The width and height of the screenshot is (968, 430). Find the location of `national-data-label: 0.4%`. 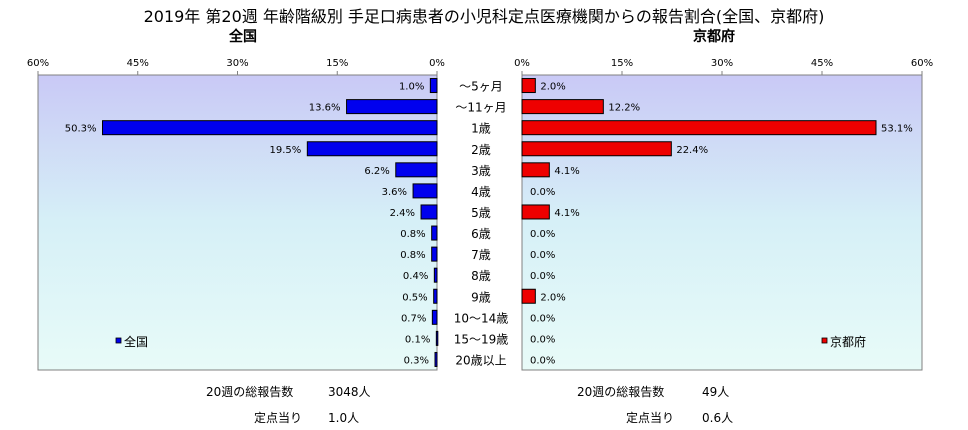

national-data-label: 0.4% is located at coordinates (415, 276).